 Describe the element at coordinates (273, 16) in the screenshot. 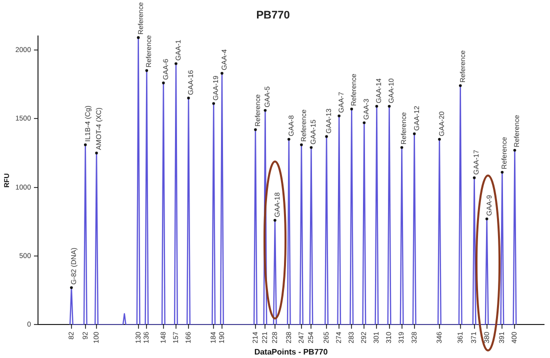

I see `chart-title: PB770` at that location.